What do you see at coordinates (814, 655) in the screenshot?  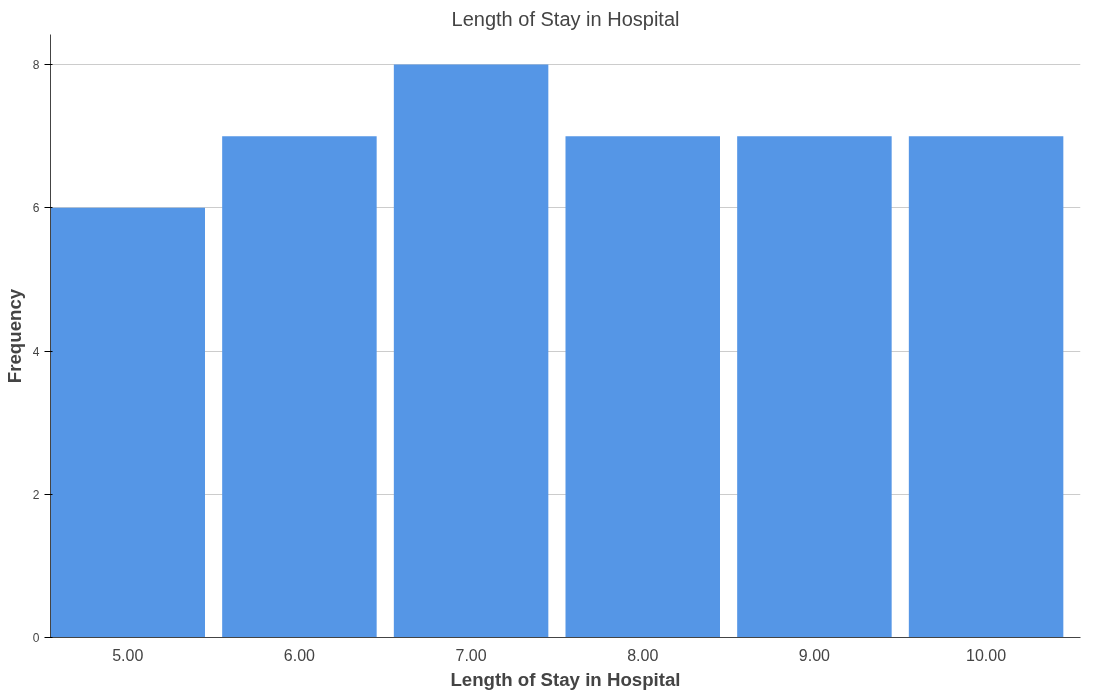 I see `x-tick-label: 9.00` at bounding box center [814, 655].